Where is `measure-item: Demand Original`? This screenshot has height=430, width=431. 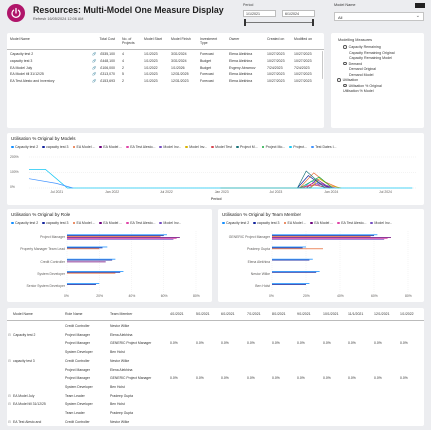
measure-item: Demand Original is located at coordinates (362, 69).